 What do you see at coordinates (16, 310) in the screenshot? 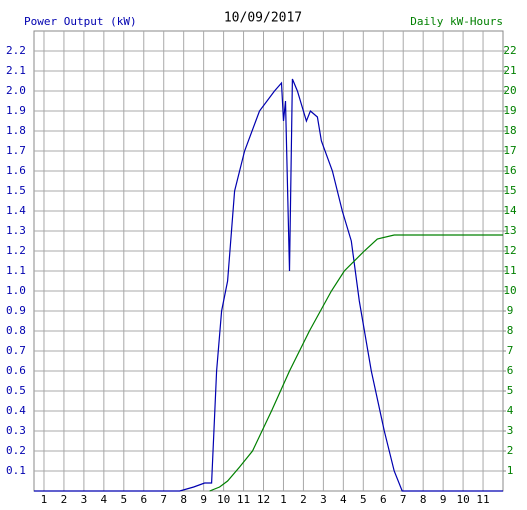
I see `y-tick-label: 0.9` at bounding box center [16, 310].